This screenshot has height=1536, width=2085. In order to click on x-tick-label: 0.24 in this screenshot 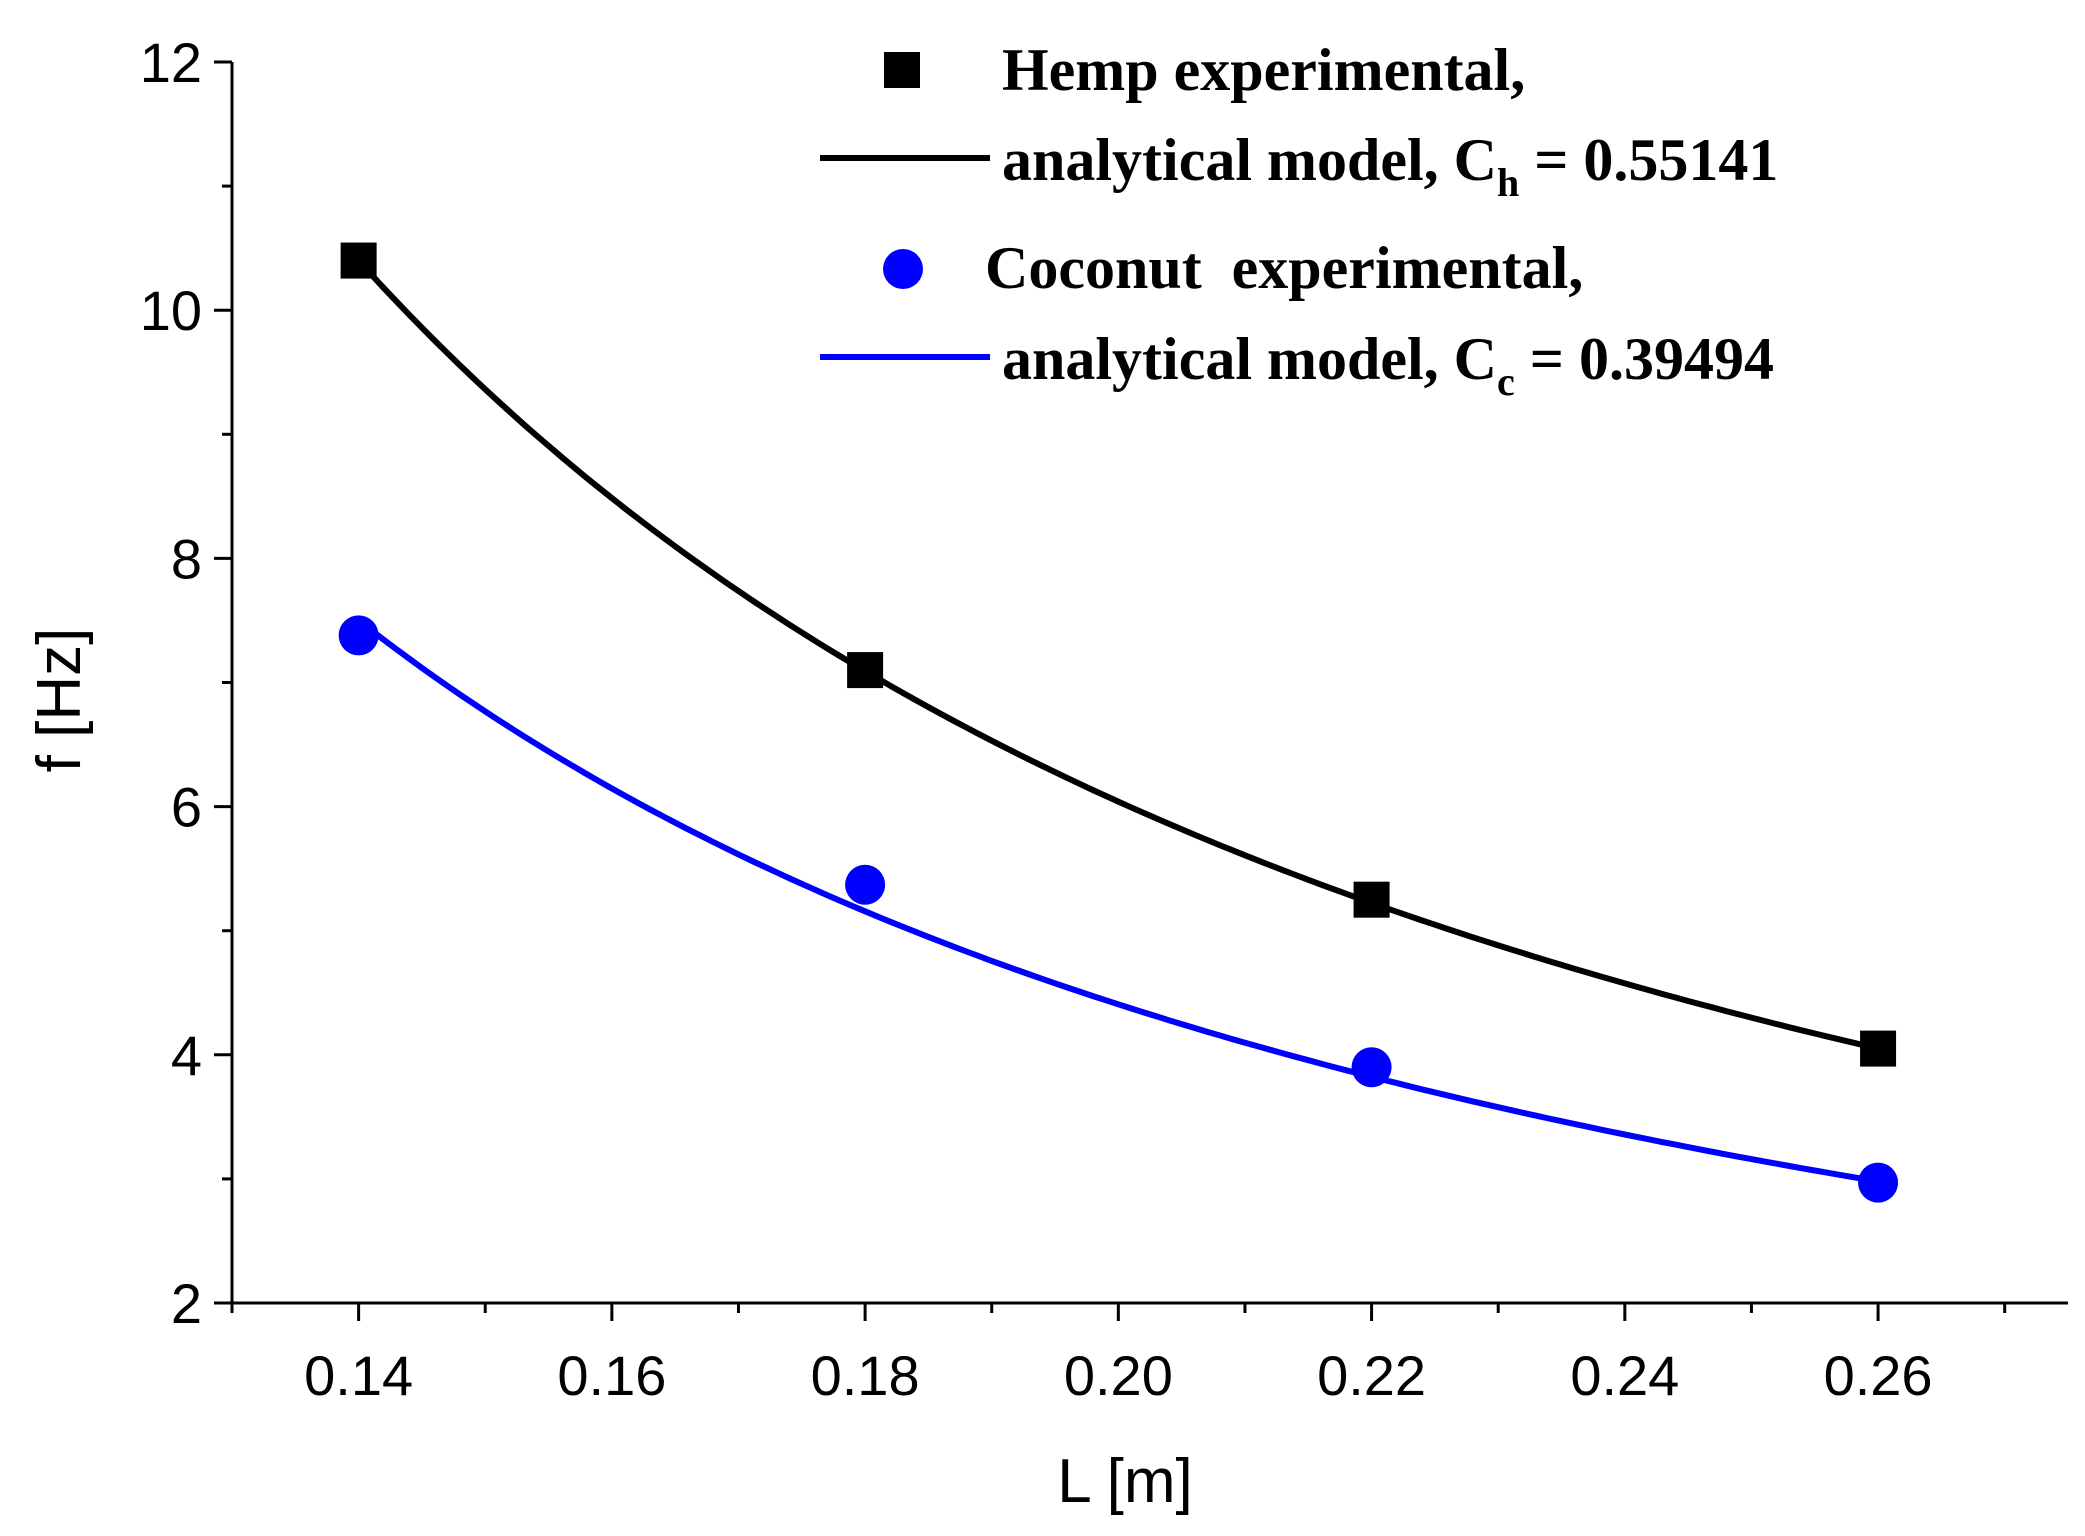, I will do `click(1624, 1375)`.